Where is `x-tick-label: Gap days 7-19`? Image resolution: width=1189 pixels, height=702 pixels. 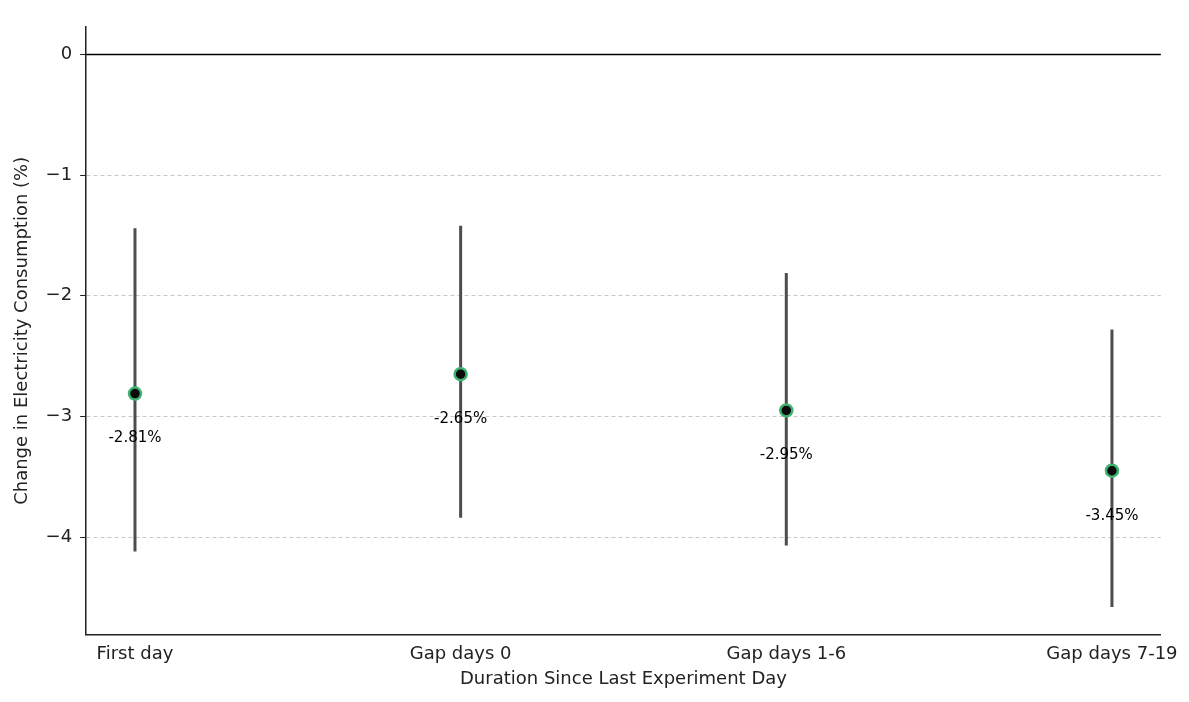 x-tick-label: Gap days 7-19 is located at coordinates (1112, 653).